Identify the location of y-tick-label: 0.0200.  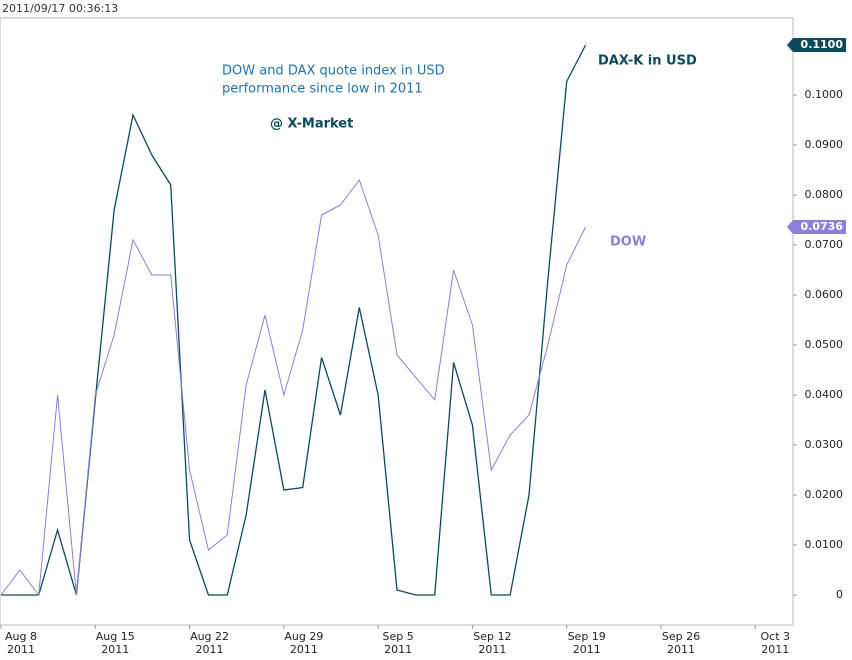
(824, 494).